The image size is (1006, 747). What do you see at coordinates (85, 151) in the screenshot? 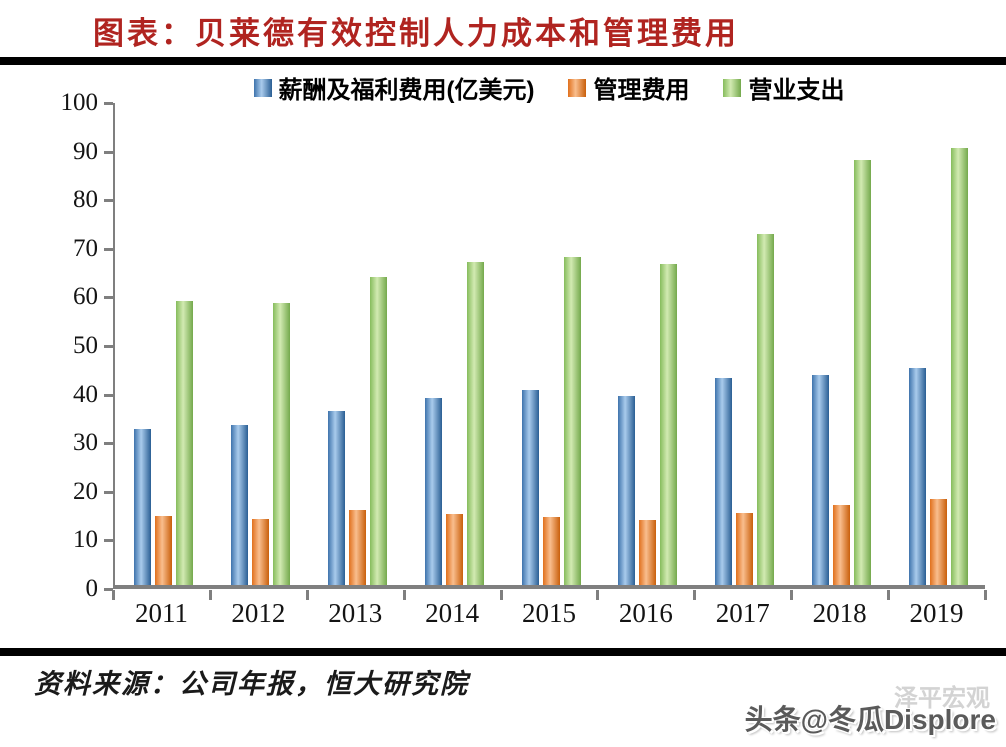
I see `y-axis-tick-label: 90` at bounding box center [85, 151].